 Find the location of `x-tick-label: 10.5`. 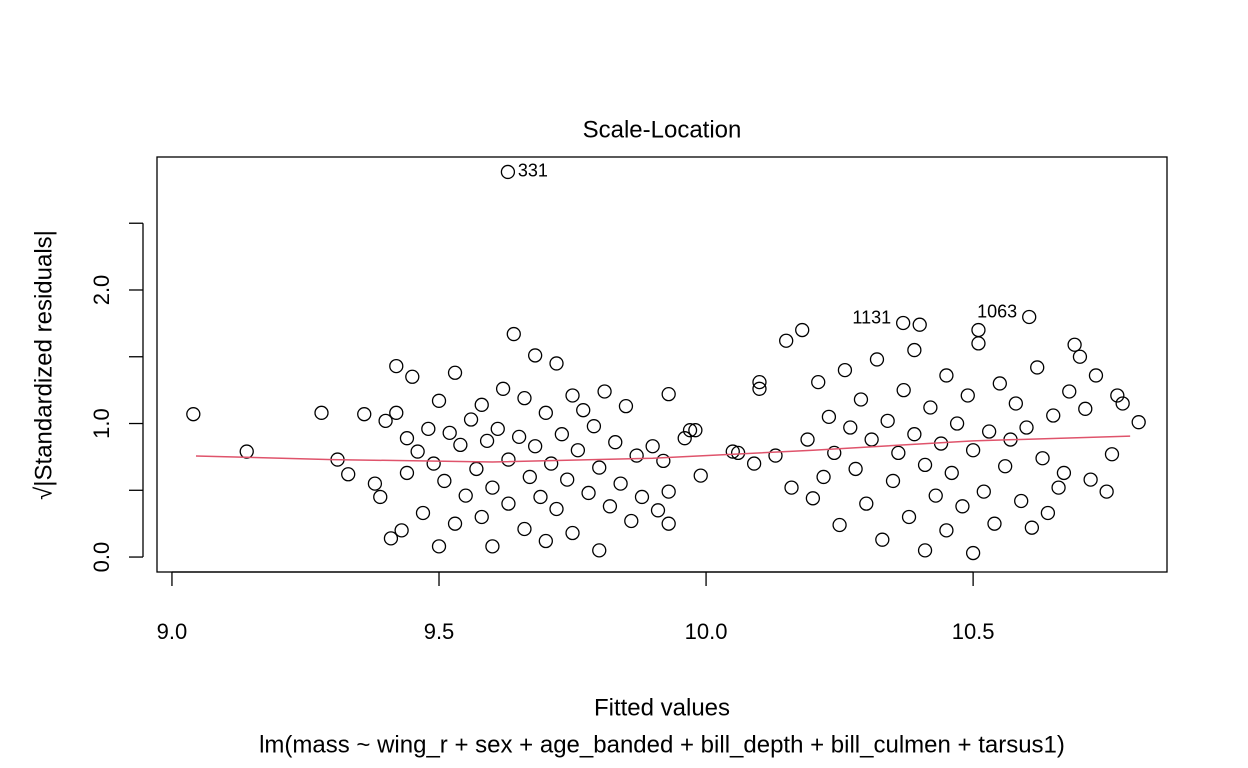

x-tick-label: 10.5 is located at coordinates (973, 631).